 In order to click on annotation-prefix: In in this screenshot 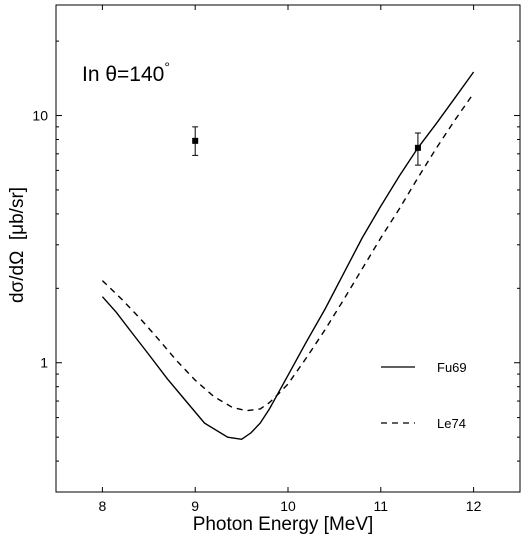, I will do `click(93, 74)`.